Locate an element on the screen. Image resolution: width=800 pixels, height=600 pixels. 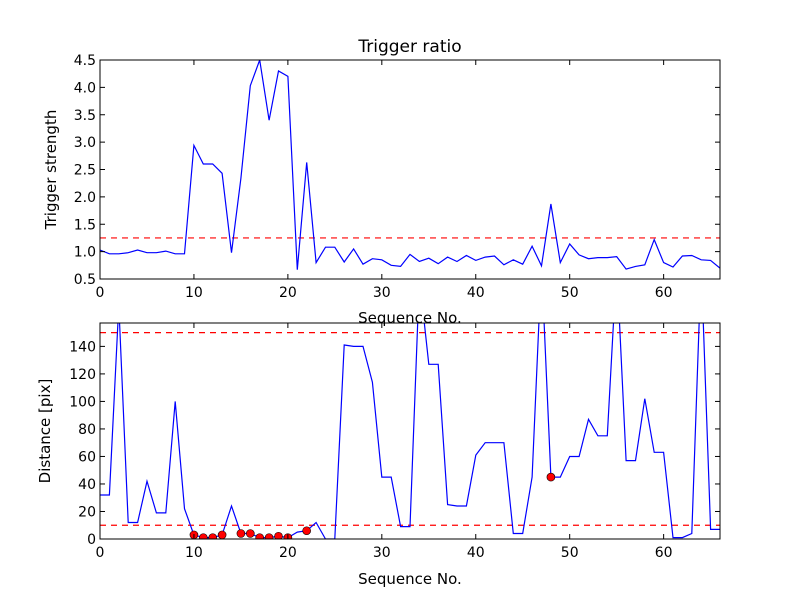
y-axis-label: Distance [pix] is located at coordinates (45, 431).